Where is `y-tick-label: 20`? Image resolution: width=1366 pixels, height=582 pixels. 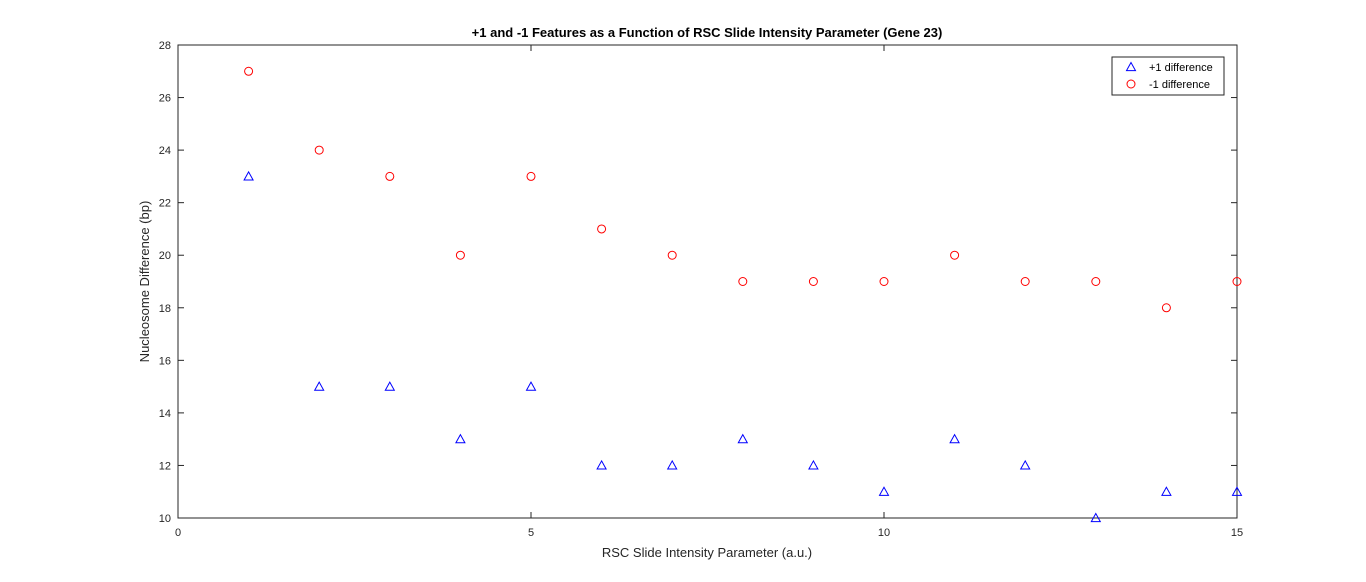
y-tick-label: 20 is located at coordinates (165, 256).